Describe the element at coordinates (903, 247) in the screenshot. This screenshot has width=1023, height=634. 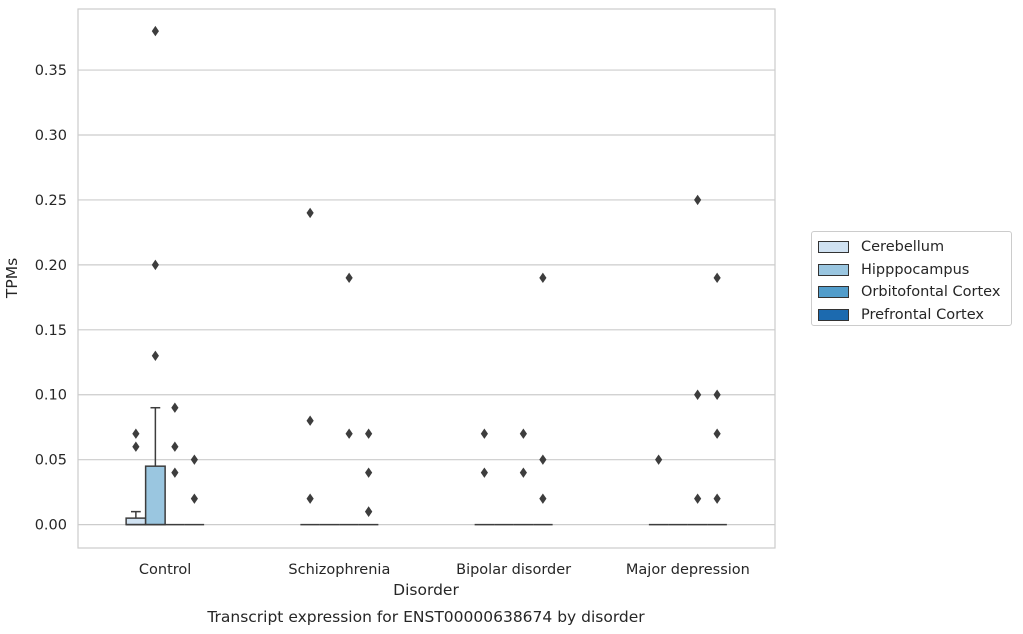
I see `legend-label: Cerebellum` at that location.